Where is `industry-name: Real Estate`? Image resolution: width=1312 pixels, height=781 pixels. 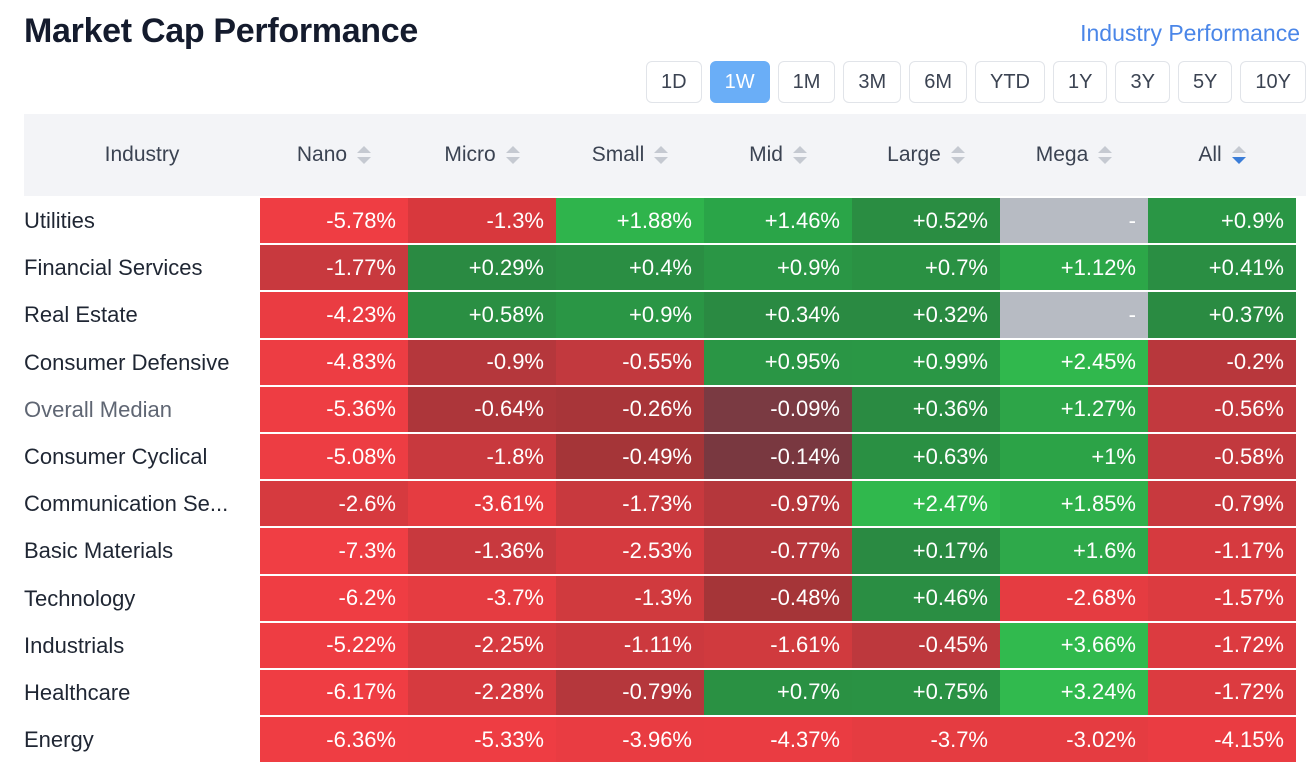
industry-name: Real Estate is located at coordinates (142, 316).